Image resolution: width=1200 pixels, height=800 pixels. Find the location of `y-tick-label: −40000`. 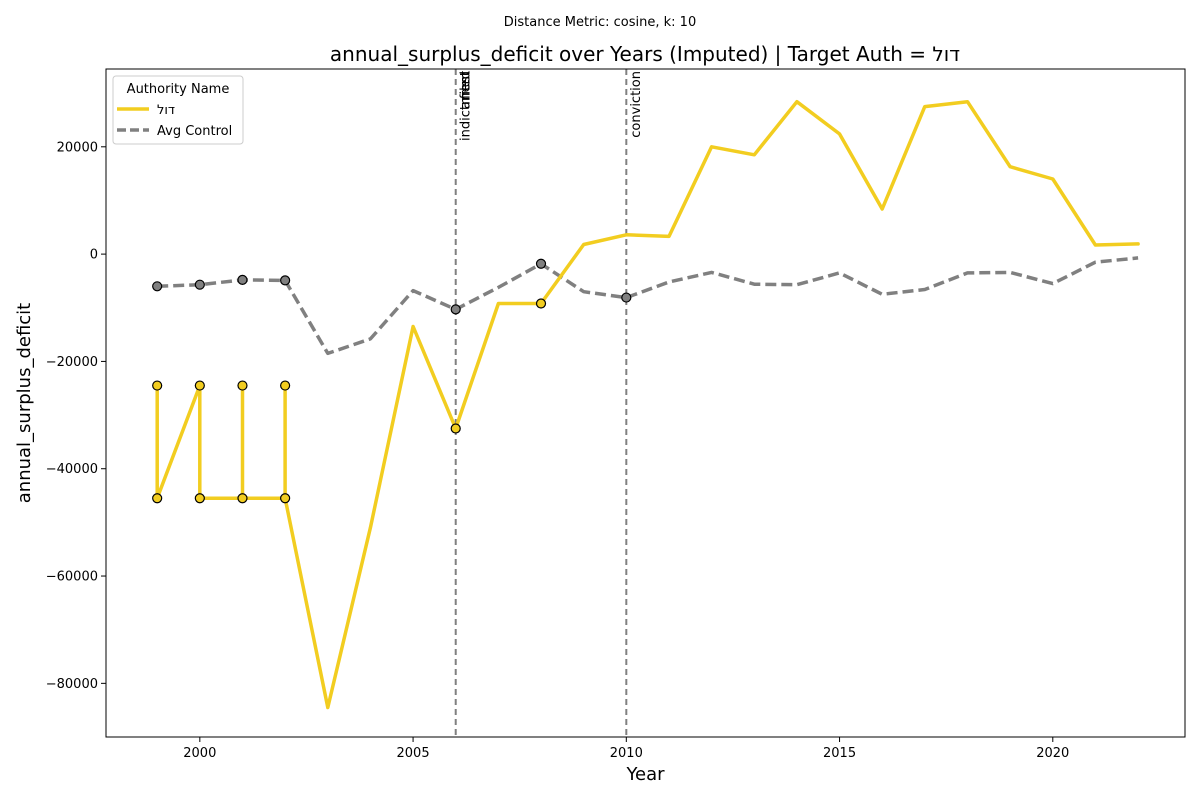

y-tick-label: −40000 is located at coordinates (72, 469).